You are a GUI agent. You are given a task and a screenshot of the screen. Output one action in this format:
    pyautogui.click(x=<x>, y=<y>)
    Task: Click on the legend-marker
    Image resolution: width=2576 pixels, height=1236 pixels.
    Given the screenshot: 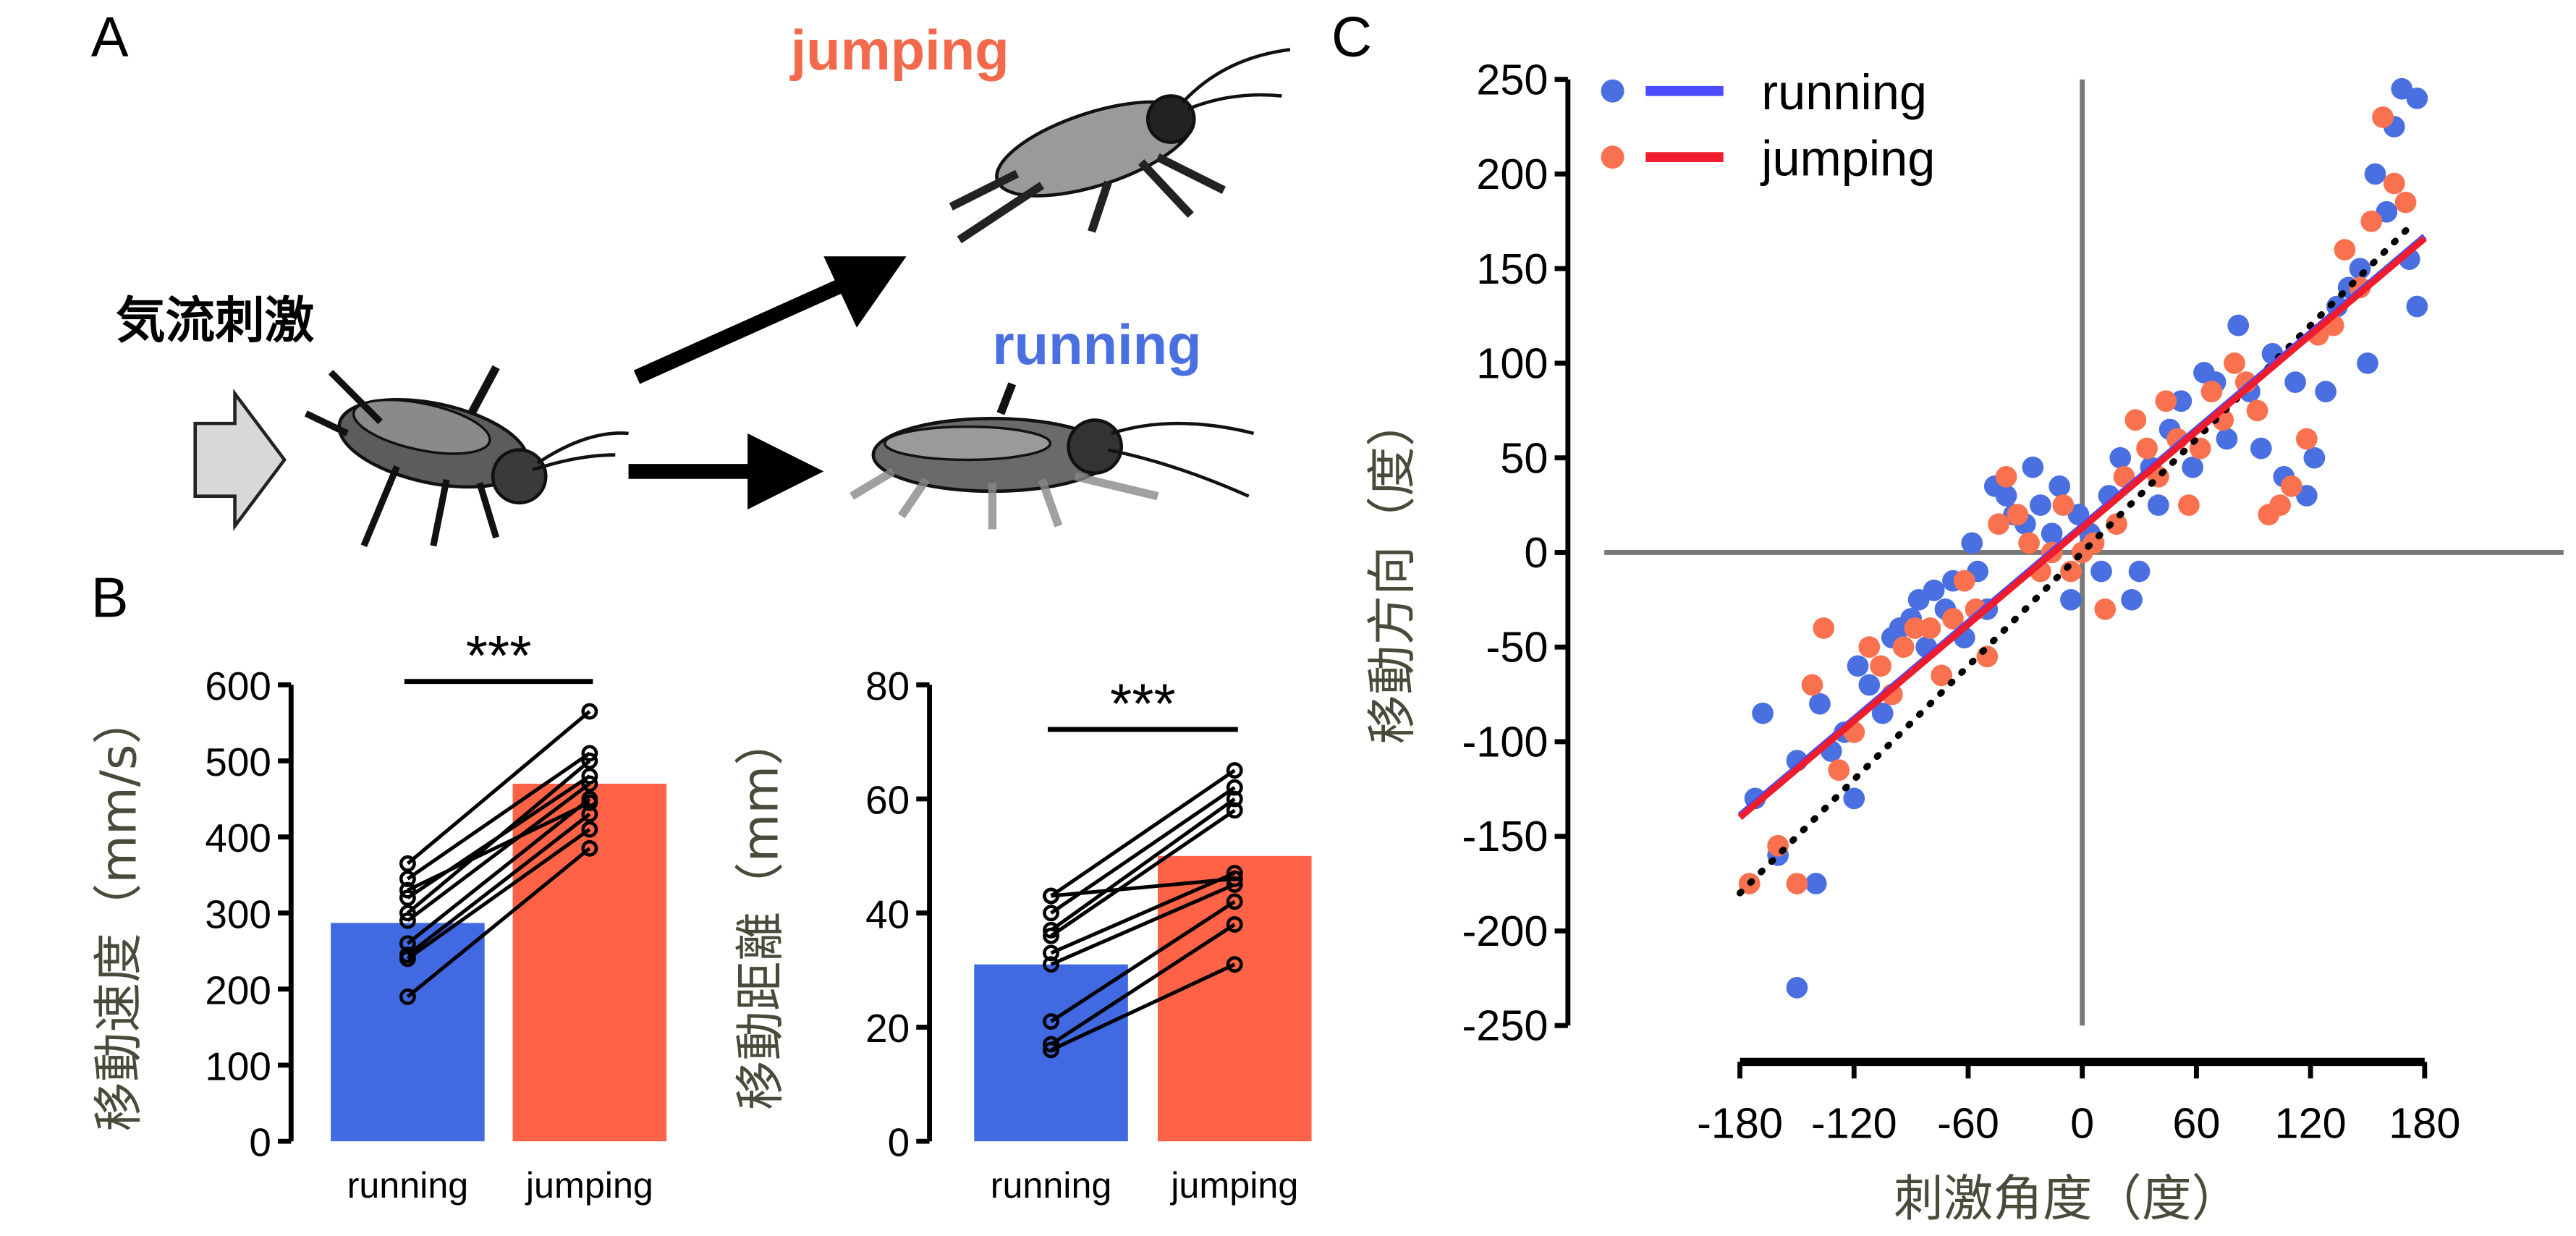 What is the action you would take?
    pyautogui.click(x=1612, y=91)
    